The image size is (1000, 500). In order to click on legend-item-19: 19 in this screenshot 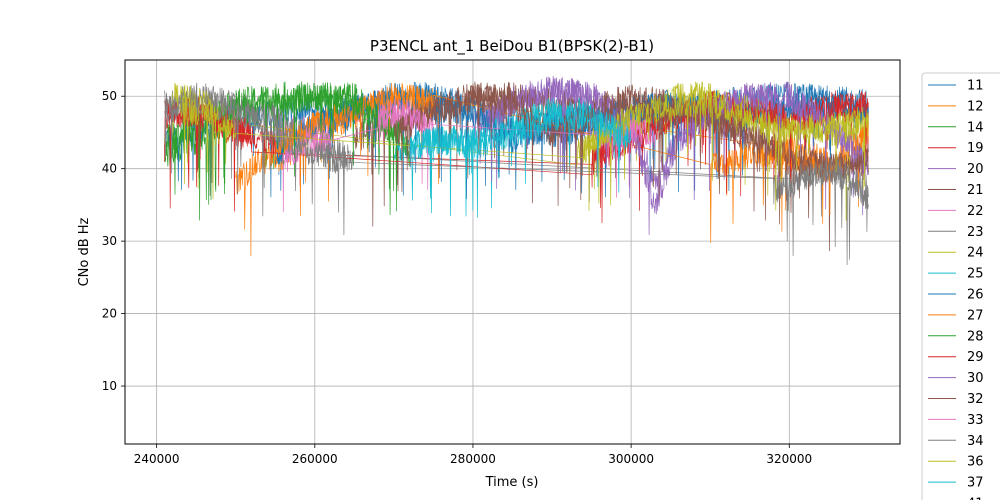, I will do `click(956, 148)`.